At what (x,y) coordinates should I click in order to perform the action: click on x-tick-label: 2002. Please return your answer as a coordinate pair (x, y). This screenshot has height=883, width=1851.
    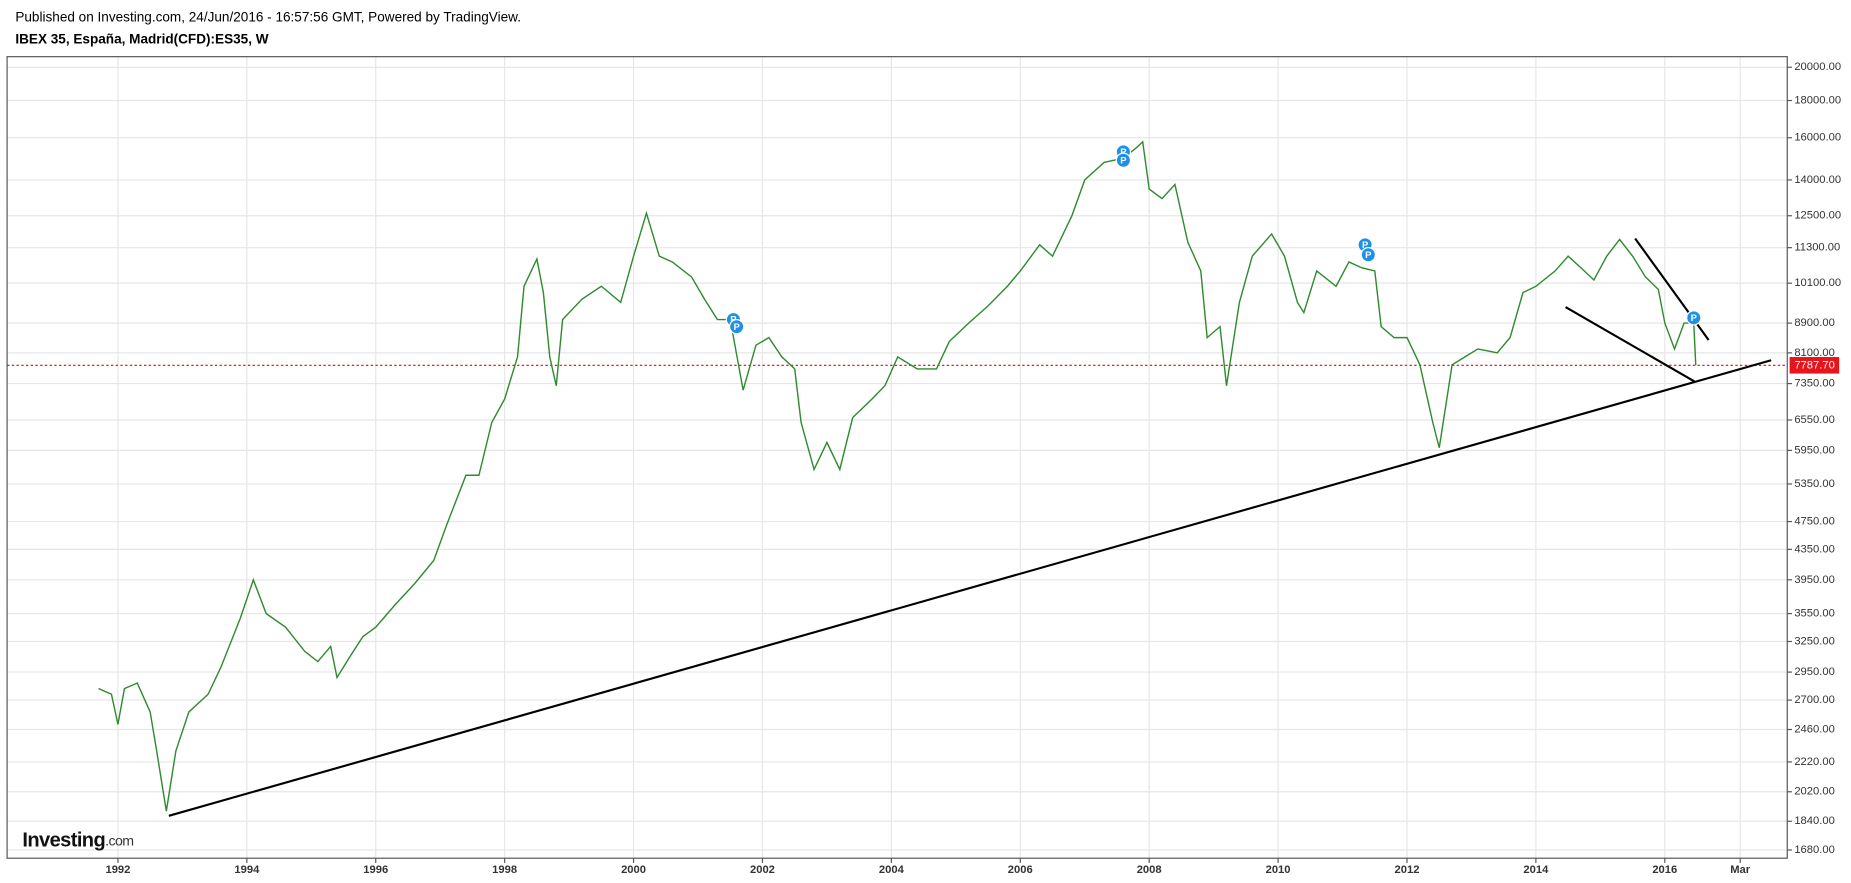
    Looking at the image, I should click on (762, 870).